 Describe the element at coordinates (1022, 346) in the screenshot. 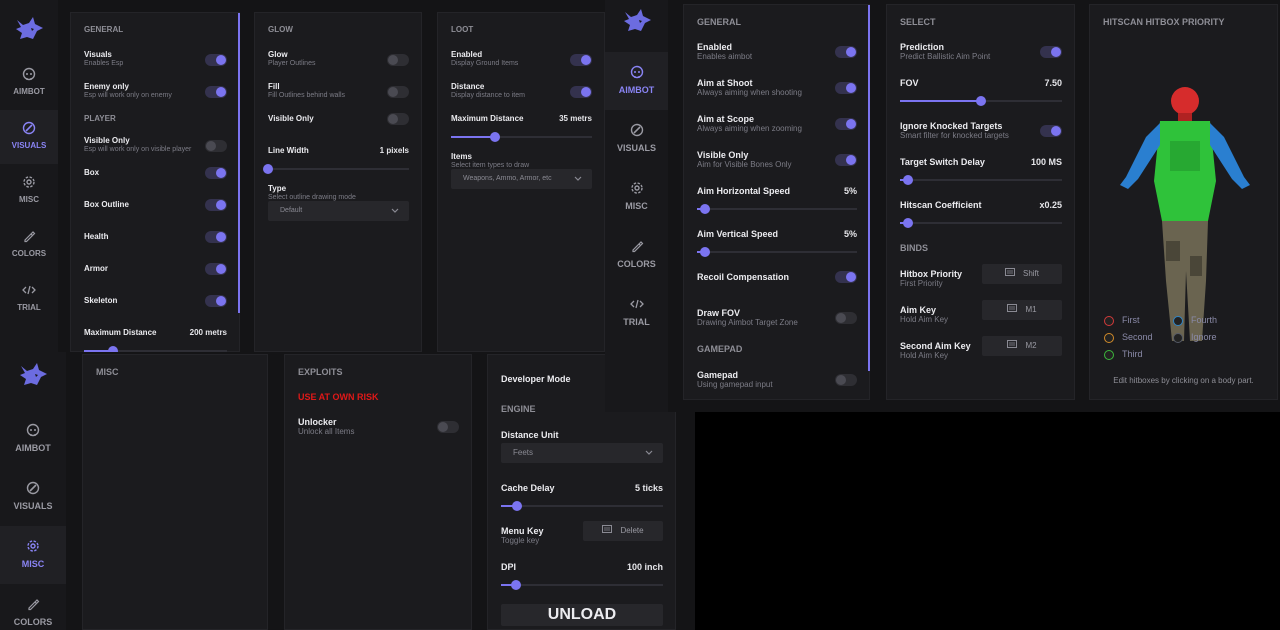

I see `key-bind: M2` at that location.